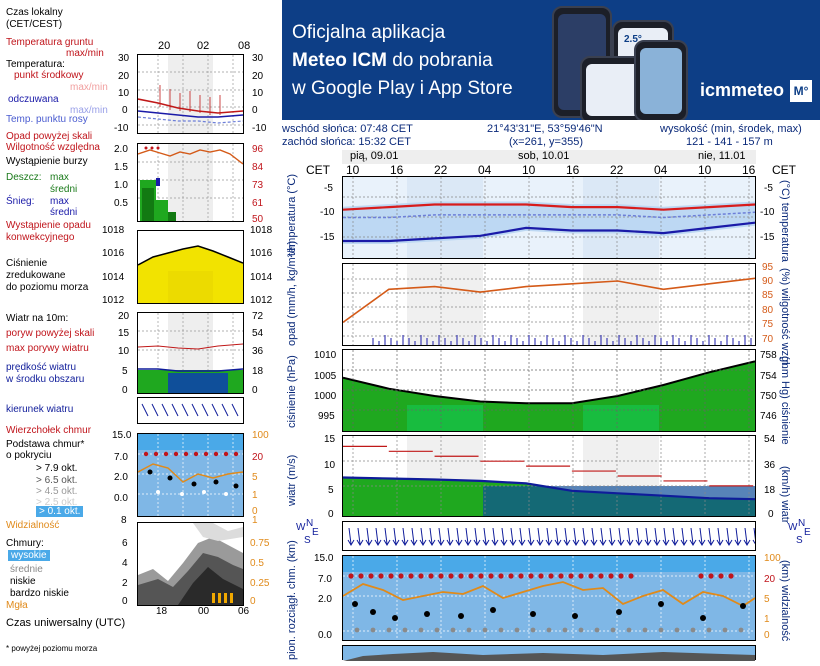 Image resolution: width=820 pixels, height=666 pixels. I want to click on pl-tick: 2.0, so click(121, 149).